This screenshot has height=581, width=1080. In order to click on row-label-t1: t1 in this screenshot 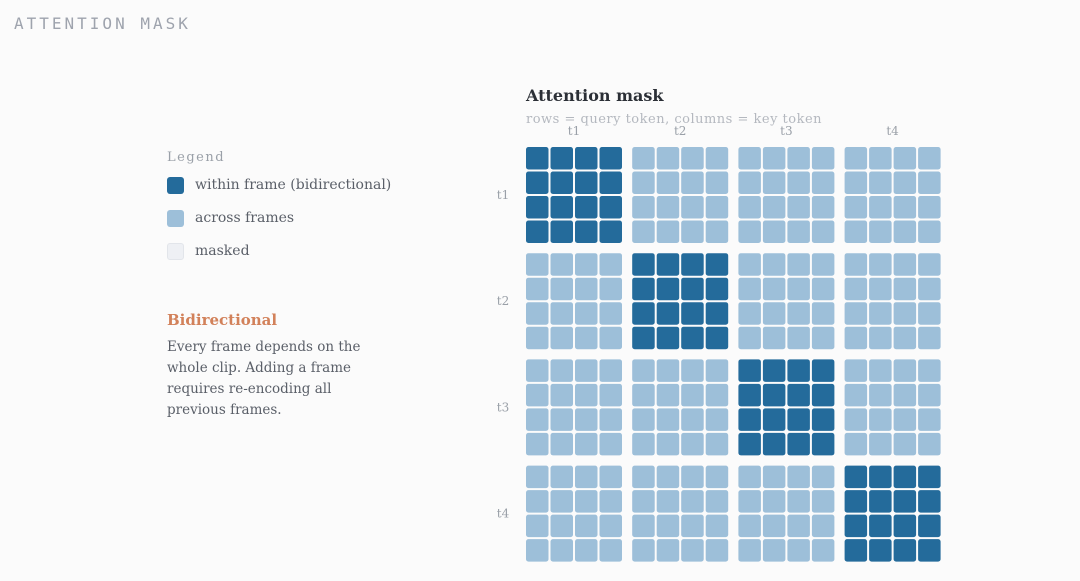, I will do `click(503, 195)`.